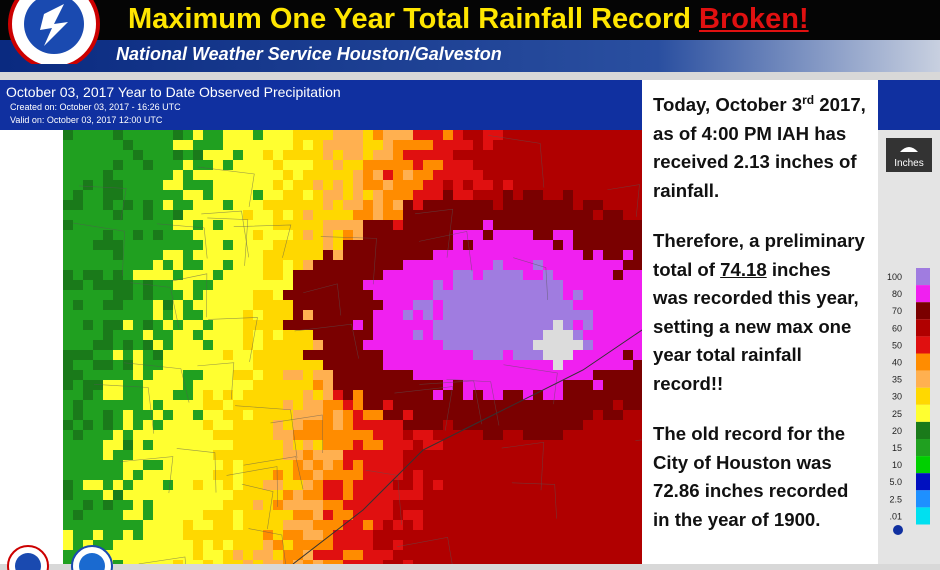  What do you see at coordinates (897, 448) in the screenshot?
I see `legend-label: 15` at bounding box center [897, 448].